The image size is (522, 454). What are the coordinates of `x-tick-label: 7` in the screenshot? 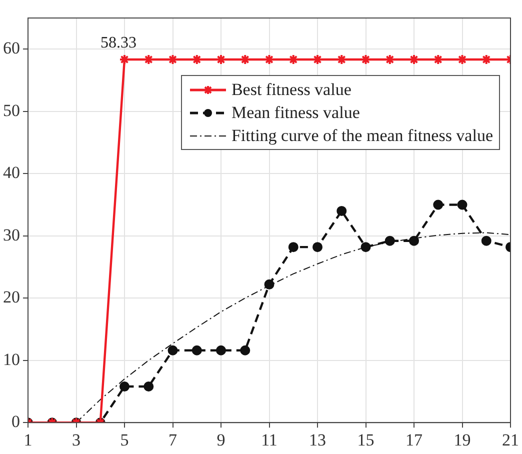 It's located at (173, 440).